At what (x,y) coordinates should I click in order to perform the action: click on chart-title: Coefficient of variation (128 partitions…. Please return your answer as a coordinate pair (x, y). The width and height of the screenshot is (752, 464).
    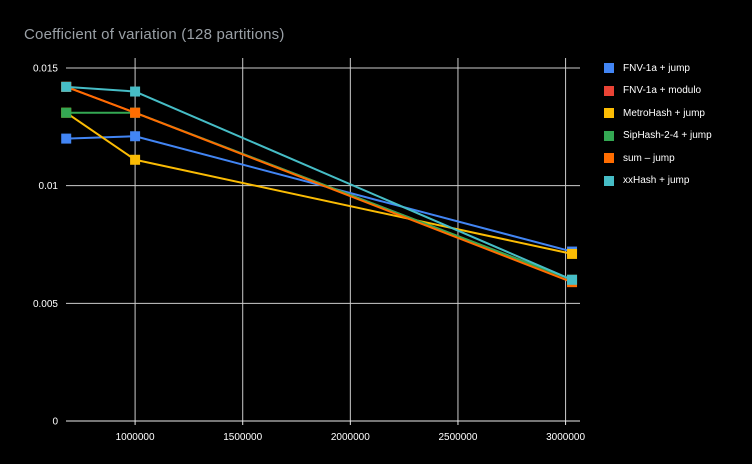
    Looking at the image, I should click on (154, 34).